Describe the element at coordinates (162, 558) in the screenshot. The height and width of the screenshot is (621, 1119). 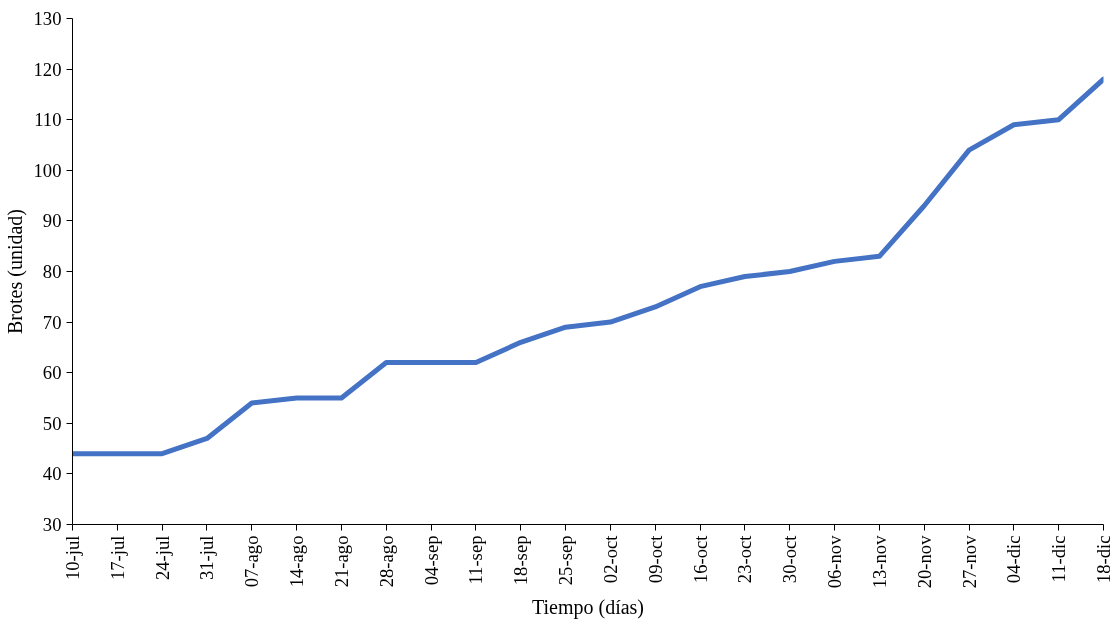
I see `x-tick-label: 24-jul` at that location.